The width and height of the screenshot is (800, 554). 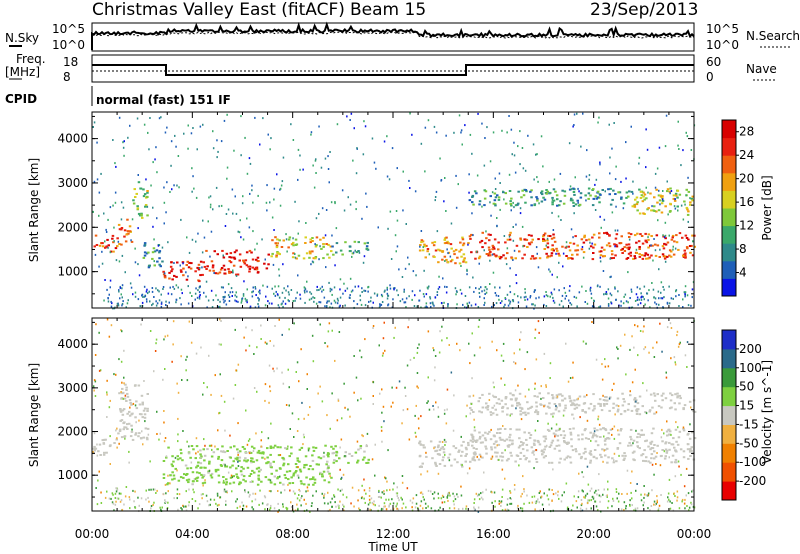 I want to click on noise-left-tick-bottom: 10^0, so click(x=68, y=45).